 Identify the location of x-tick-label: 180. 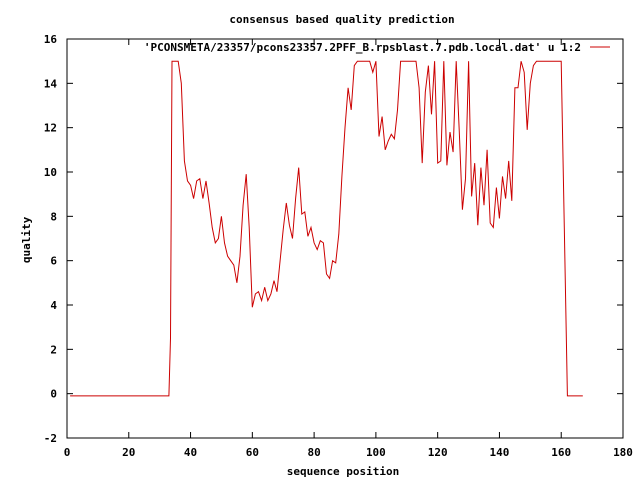
(623, 452).